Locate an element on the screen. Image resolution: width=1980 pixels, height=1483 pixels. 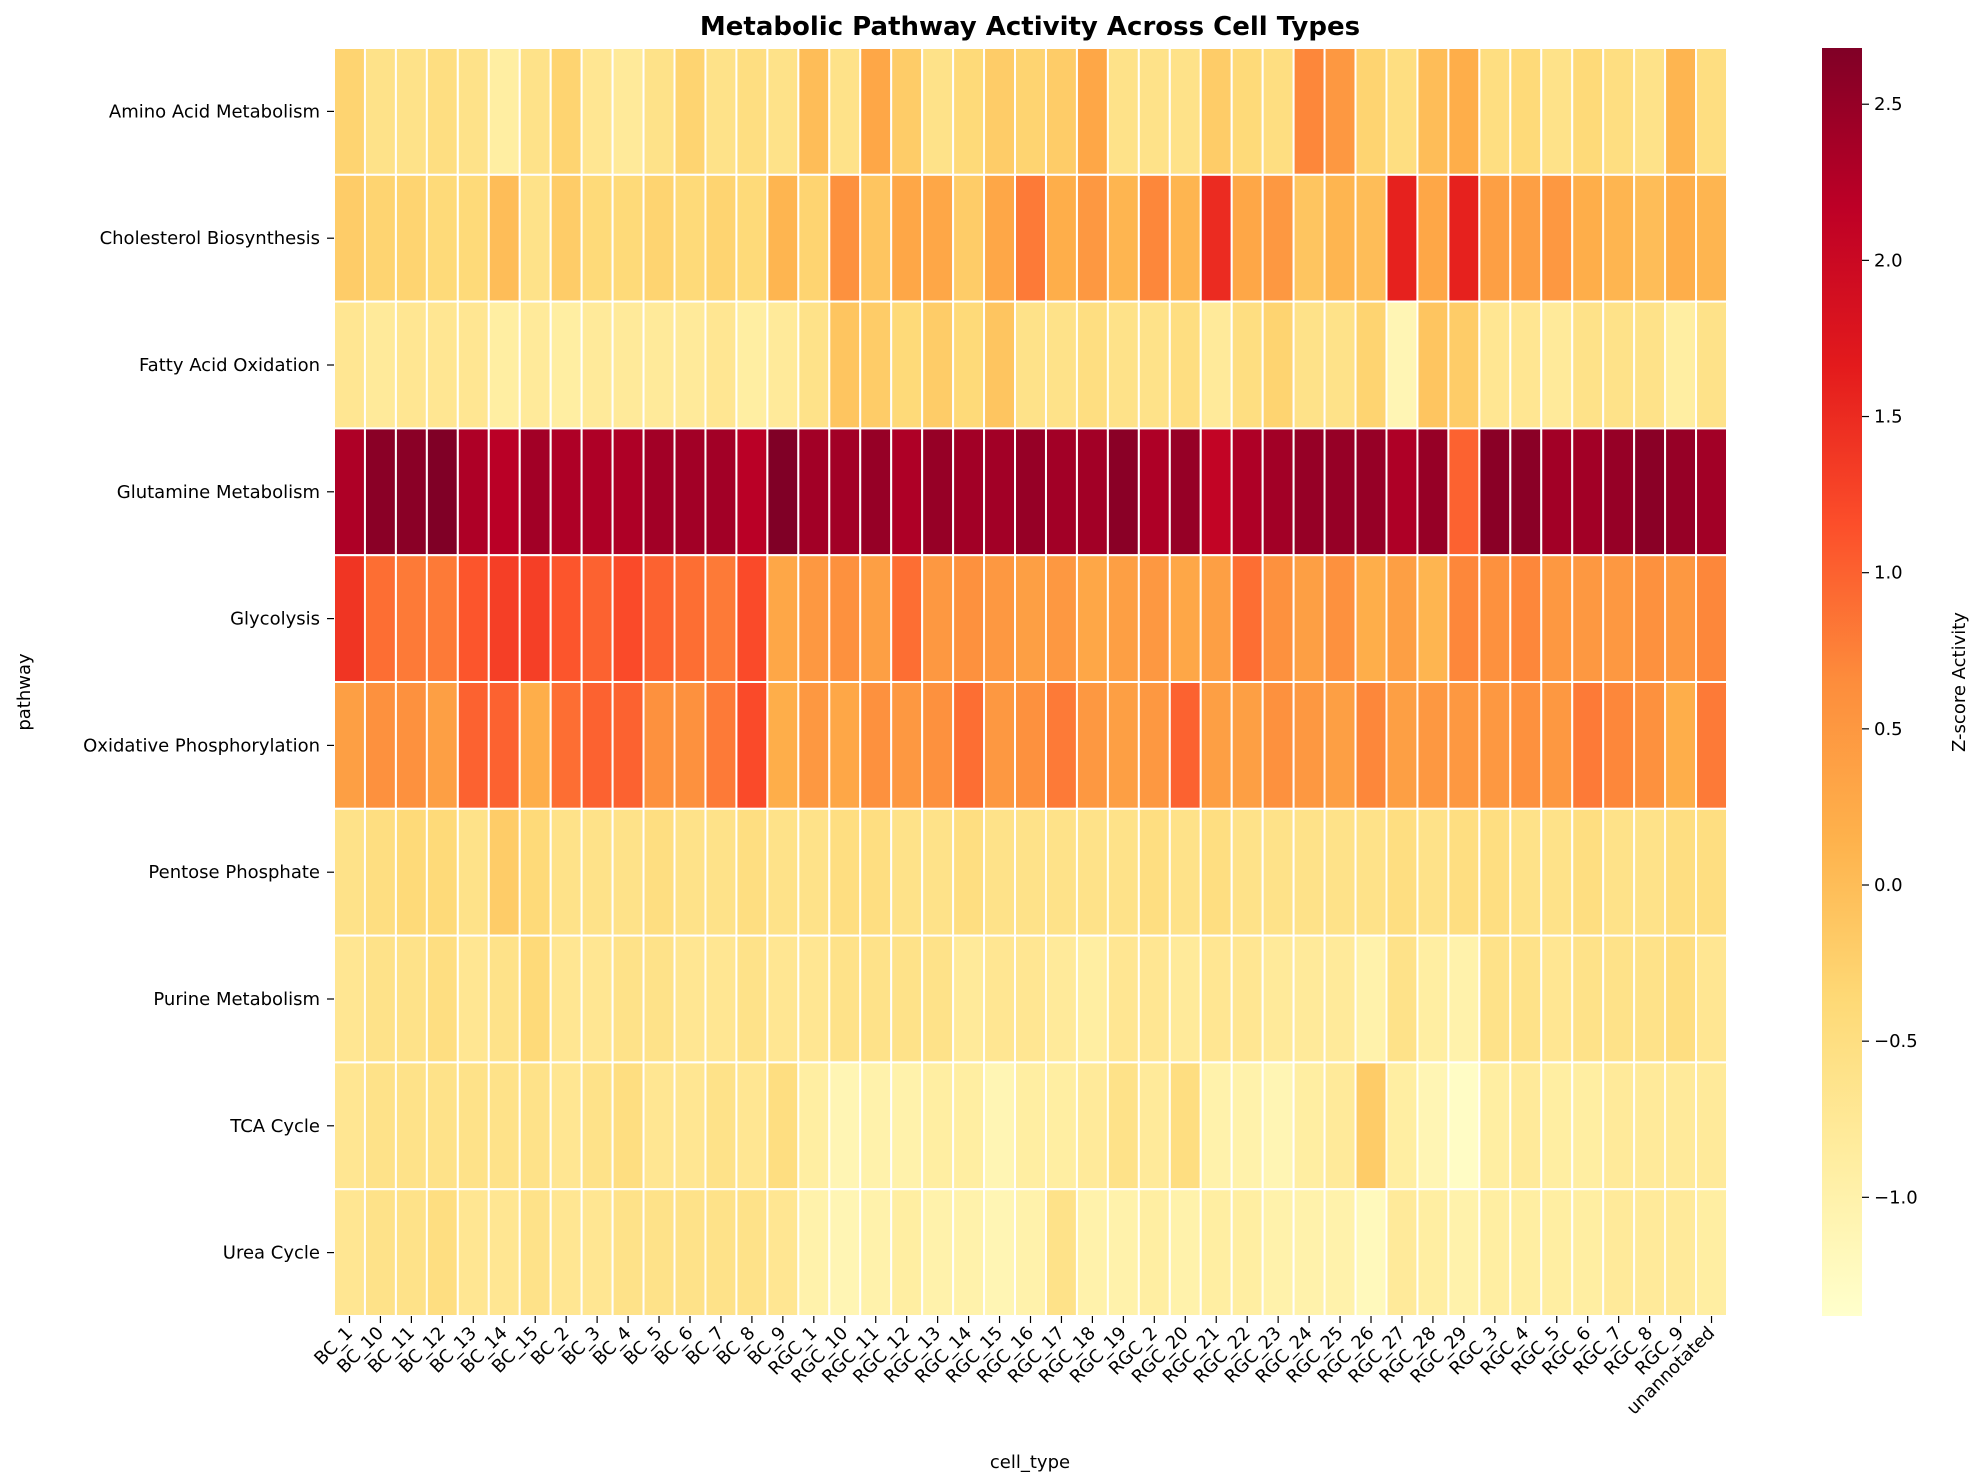
row-label: Fatty Acid Oxidation is located at coordinates (229, 365).